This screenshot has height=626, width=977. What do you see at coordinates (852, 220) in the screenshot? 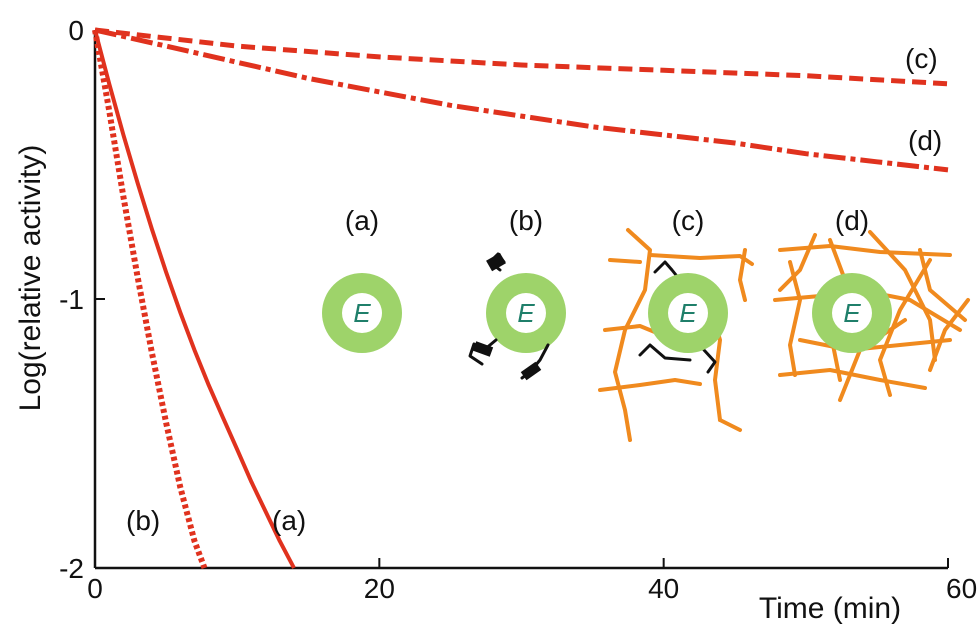
I see `scheme-label: (d)` at bounding box center [852, 220].